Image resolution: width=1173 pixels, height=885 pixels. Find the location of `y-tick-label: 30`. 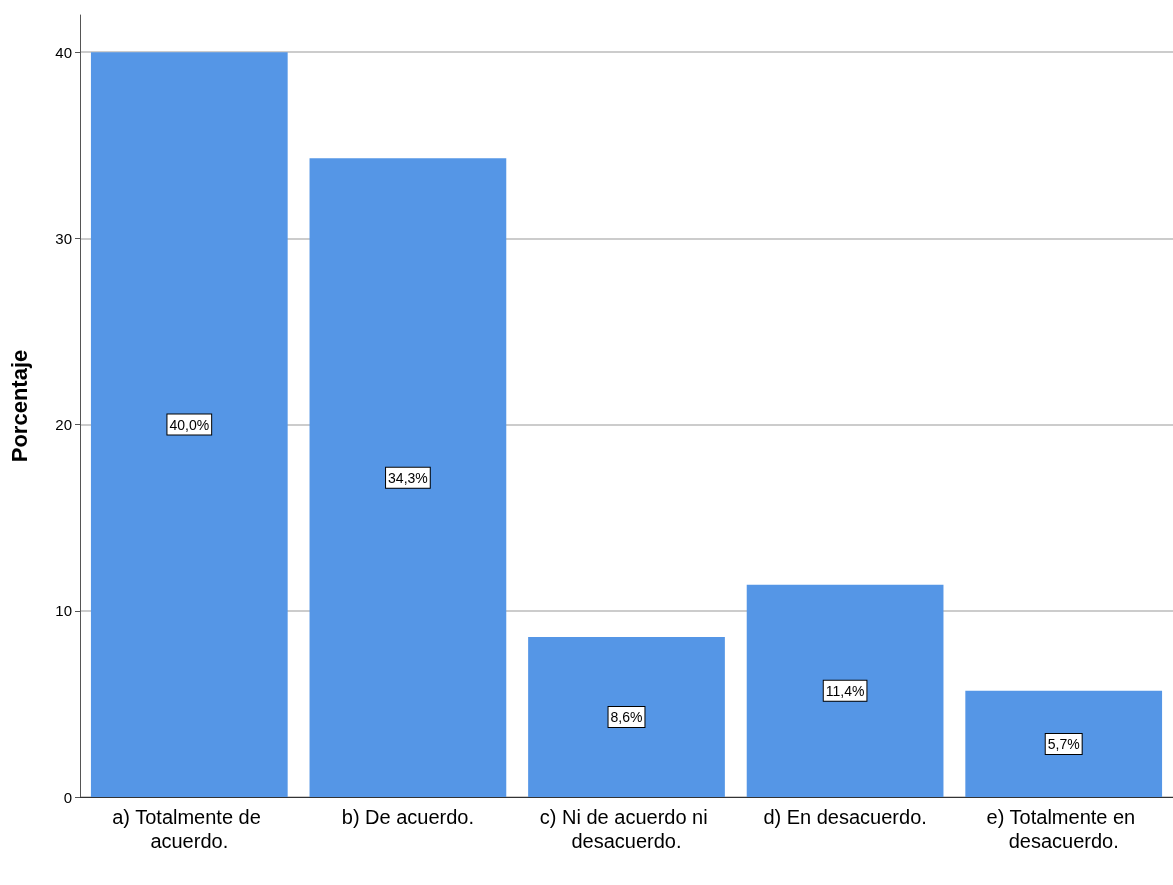

y-tick-label: 30 is located at coordinates (63, 238).